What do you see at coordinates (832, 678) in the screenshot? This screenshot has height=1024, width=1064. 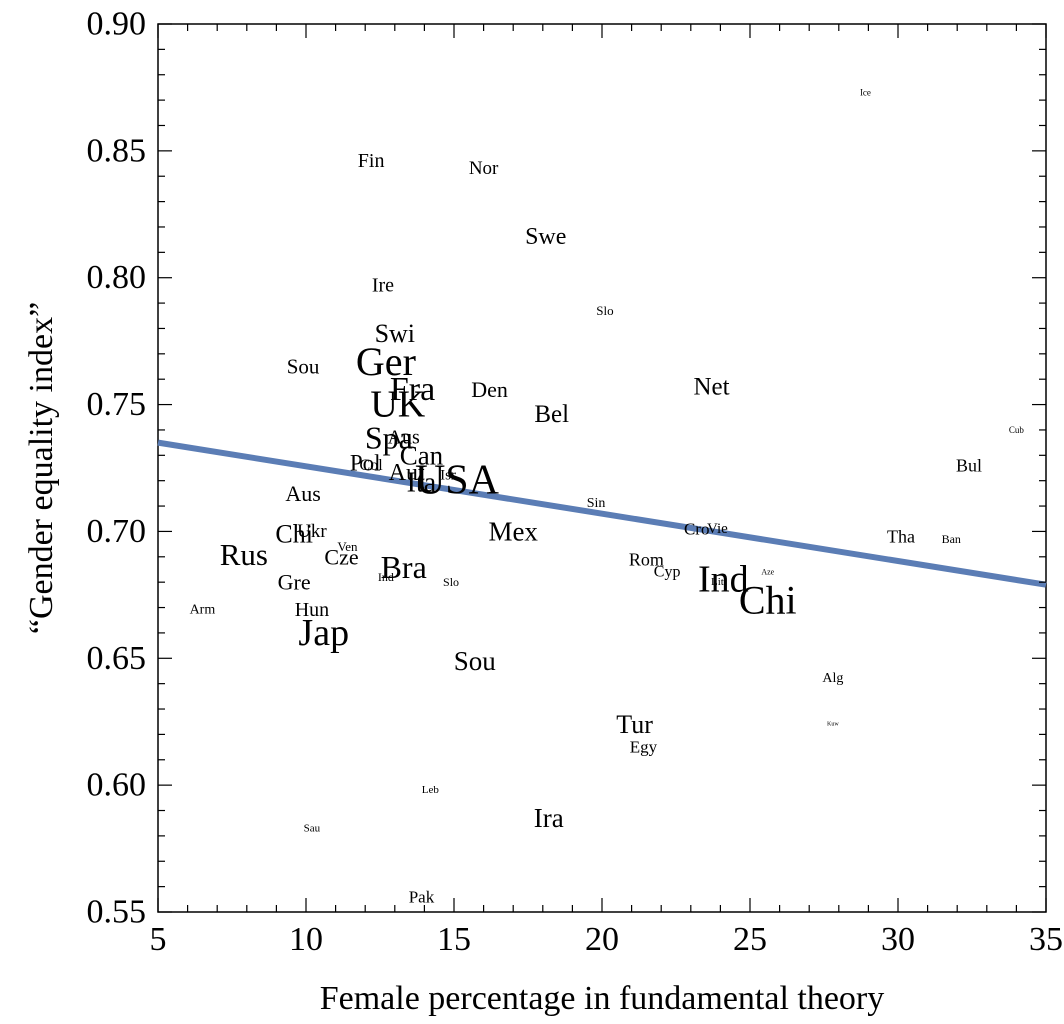 I see `country-label: Alg` at bounding box center [832, 678].